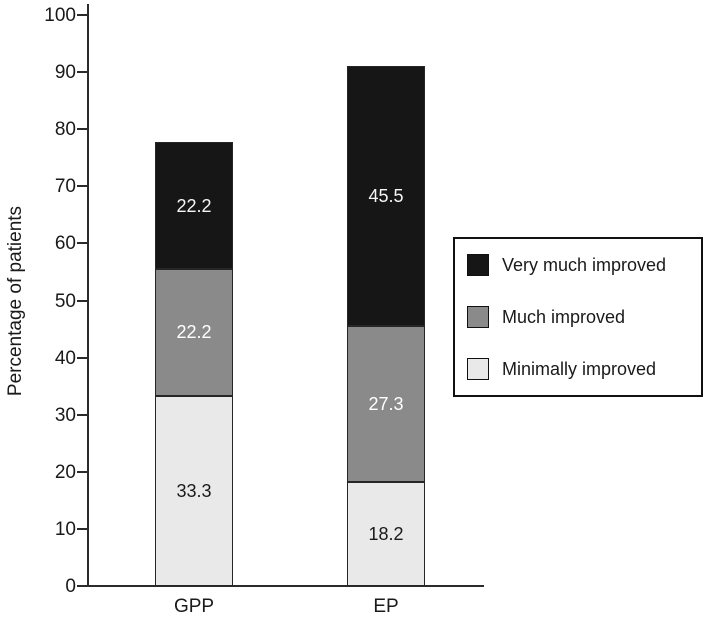 The image size is (709, 621). I want to click on bar-segment-gpp-much-improved: 22.2, so click(194, 332).